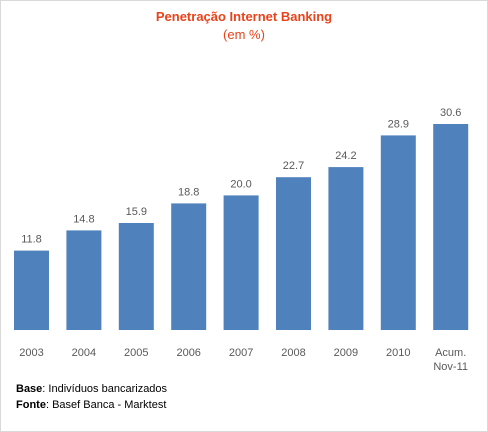 The image size is (488, 432). I want to click on x-tick-label: 2008, so click(293, 353).